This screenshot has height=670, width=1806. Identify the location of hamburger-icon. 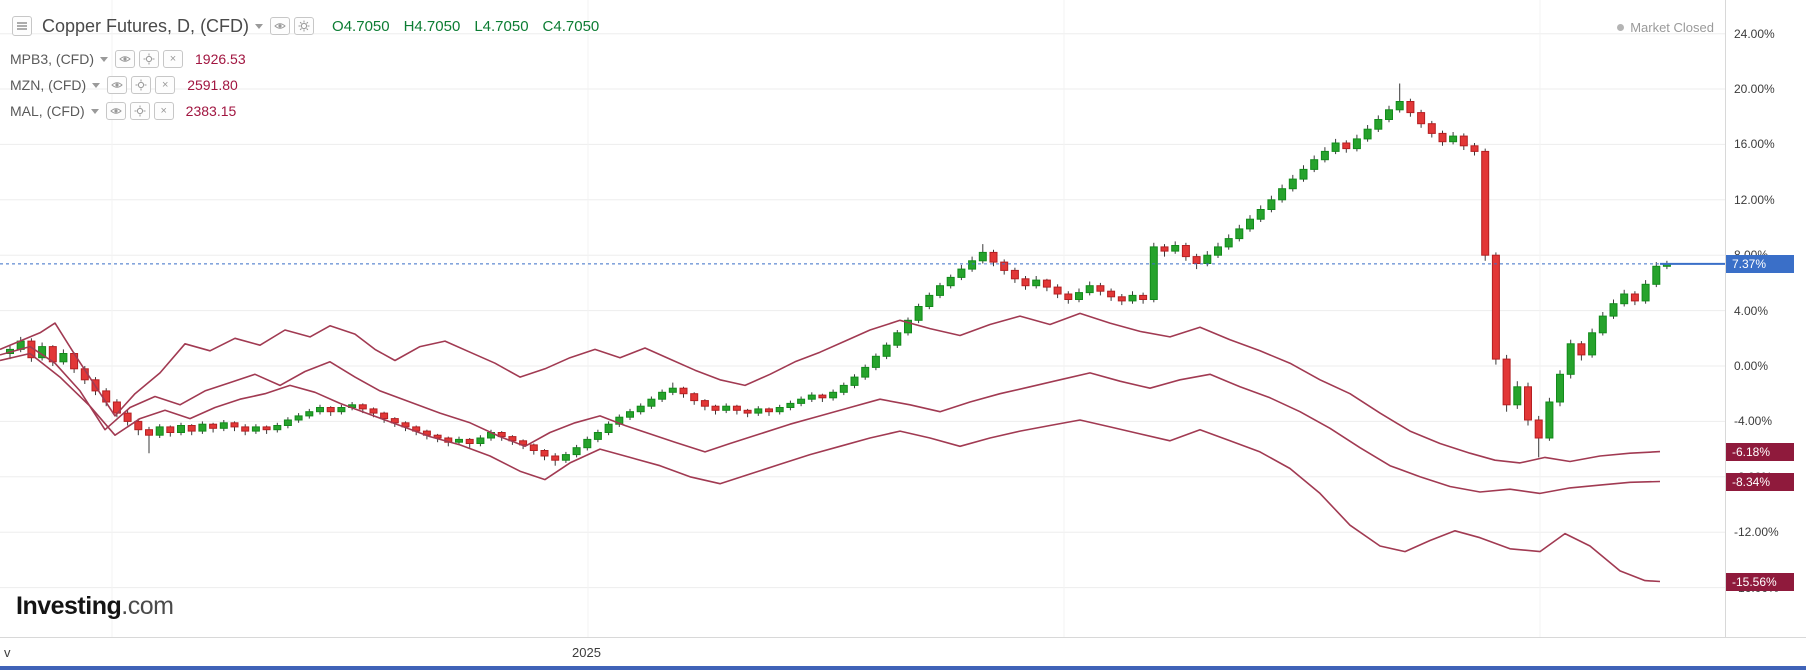
(22, 26).